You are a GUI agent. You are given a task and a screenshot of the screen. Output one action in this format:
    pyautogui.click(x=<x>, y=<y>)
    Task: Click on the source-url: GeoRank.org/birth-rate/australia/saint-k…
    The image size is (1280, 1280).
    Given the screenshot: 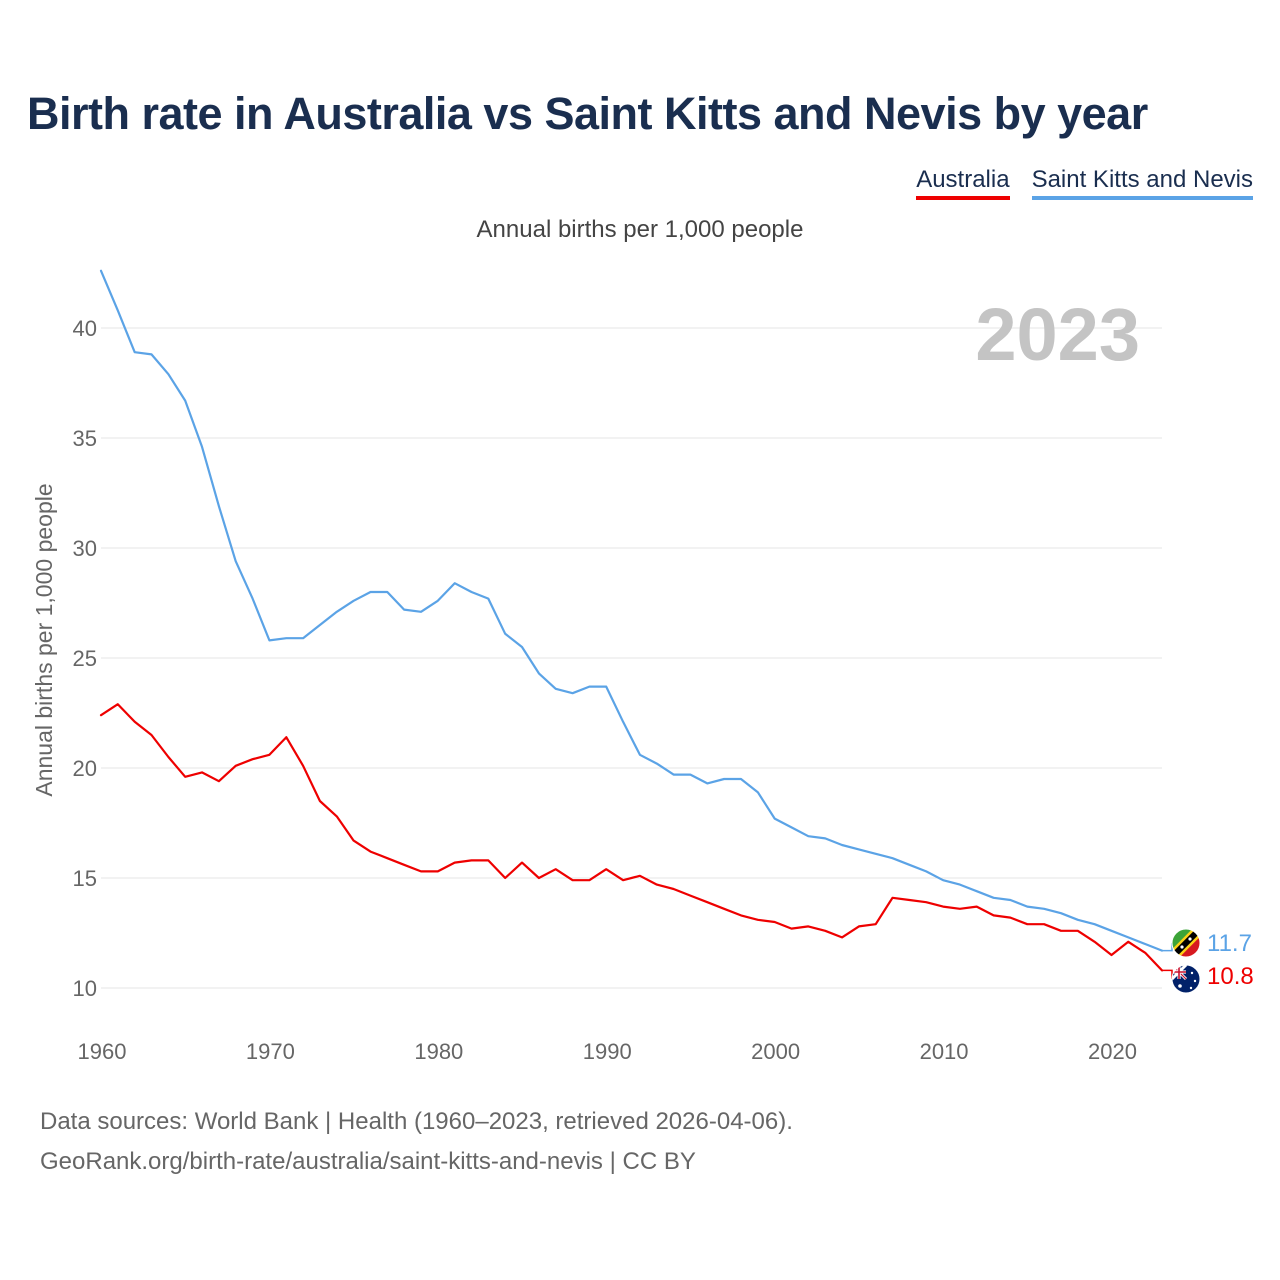 What is the action you would take?
    pyautogui.click(x=368, y=1161)
    